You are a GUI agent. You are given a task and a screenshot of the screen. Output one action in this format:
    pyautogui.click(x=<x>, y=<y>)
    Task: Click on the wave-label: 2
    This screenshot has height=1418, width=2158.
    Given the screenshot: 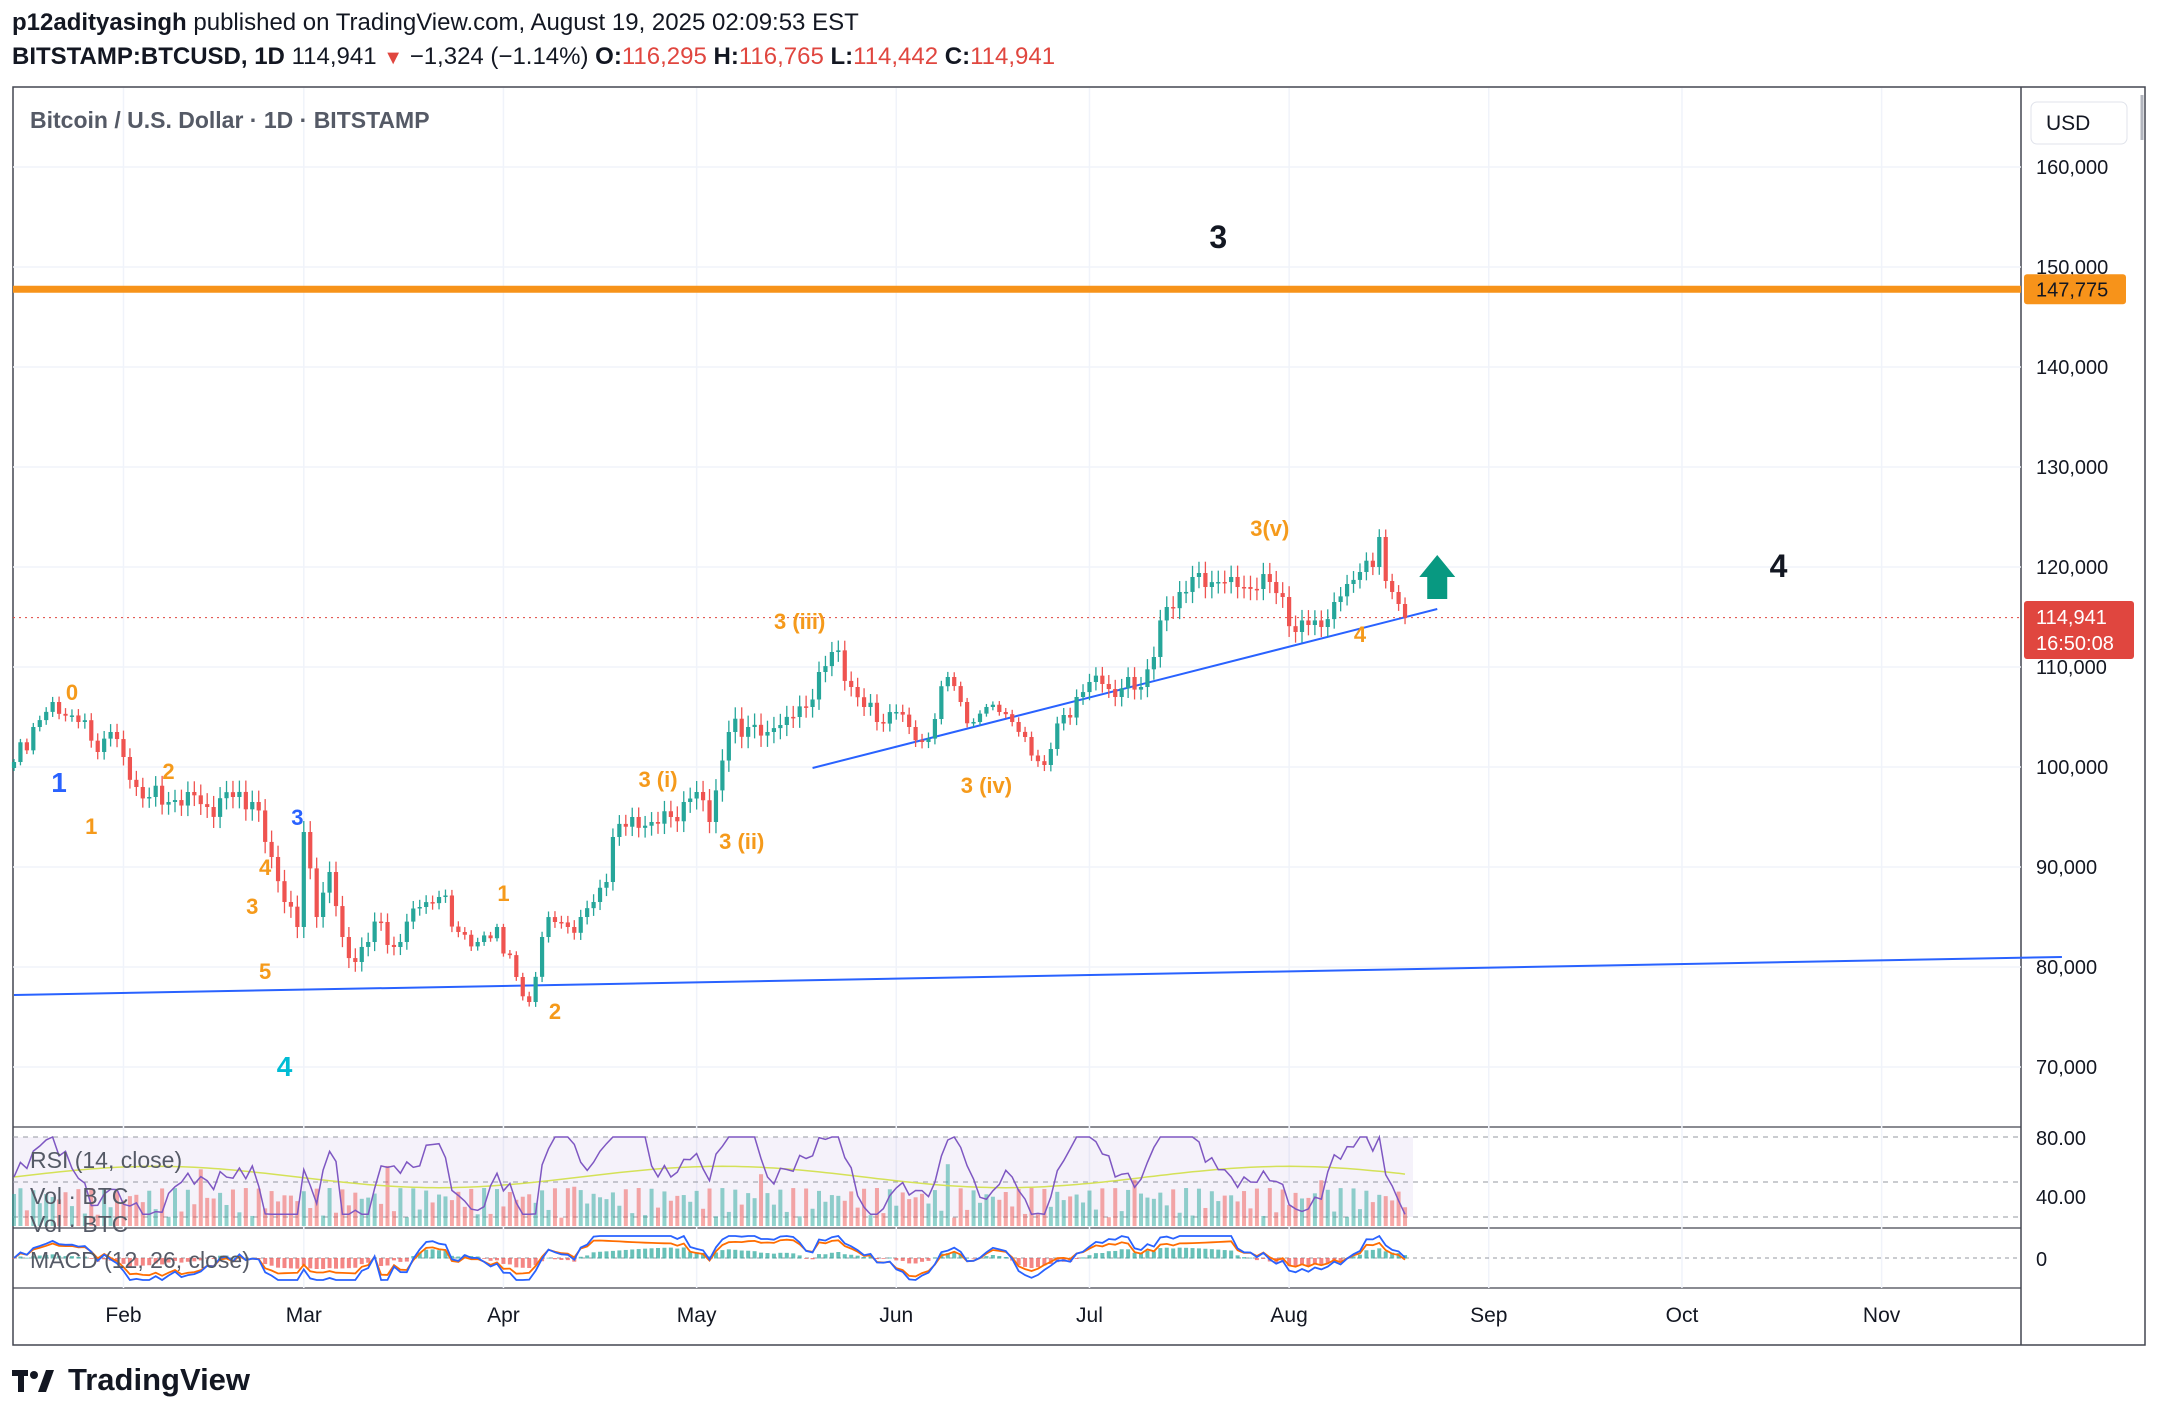 What is the action you would take?
    pyautogui.click(x=168, y=771)
    